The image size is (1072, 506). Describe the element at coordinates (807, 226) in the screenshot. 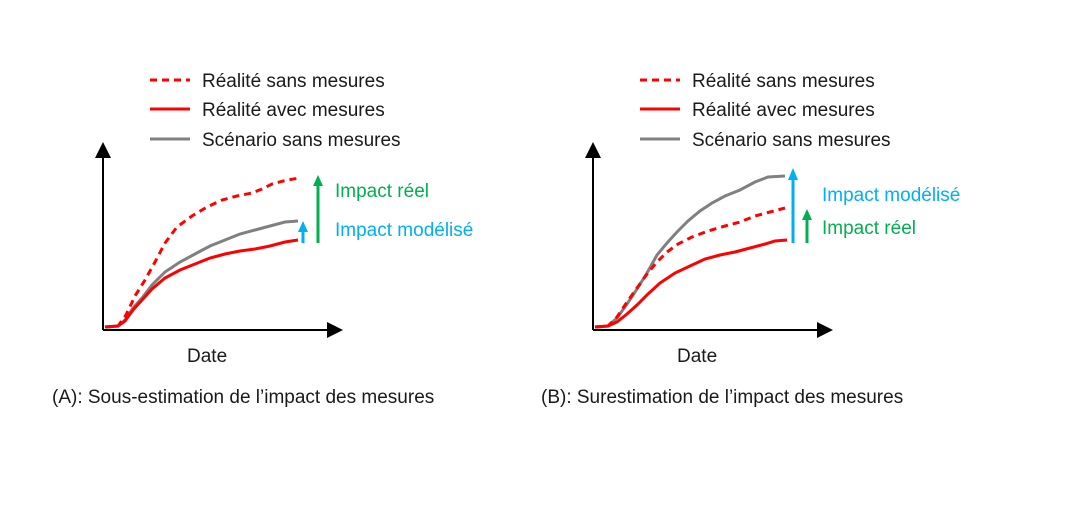

I see `panel-b-impact-reel-arrow` at that location.